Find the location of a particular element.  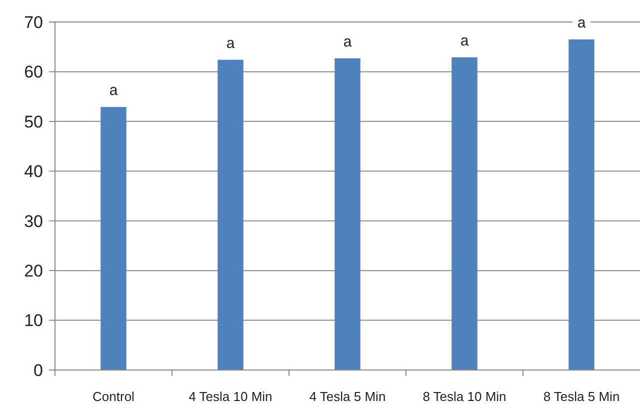

y-tick-label: 30 is located at coordinates (33, 221).